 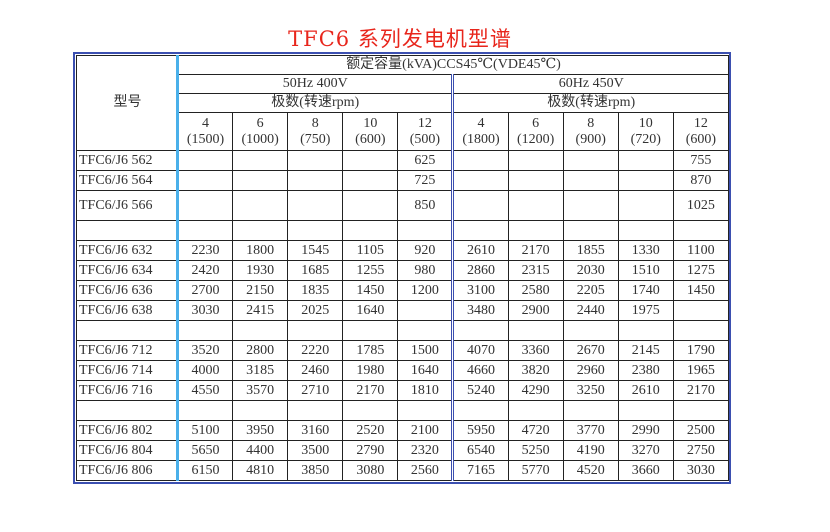 I want to click on poles-50hz-header: 极数(转速rpm), so click(x=314, y=103).